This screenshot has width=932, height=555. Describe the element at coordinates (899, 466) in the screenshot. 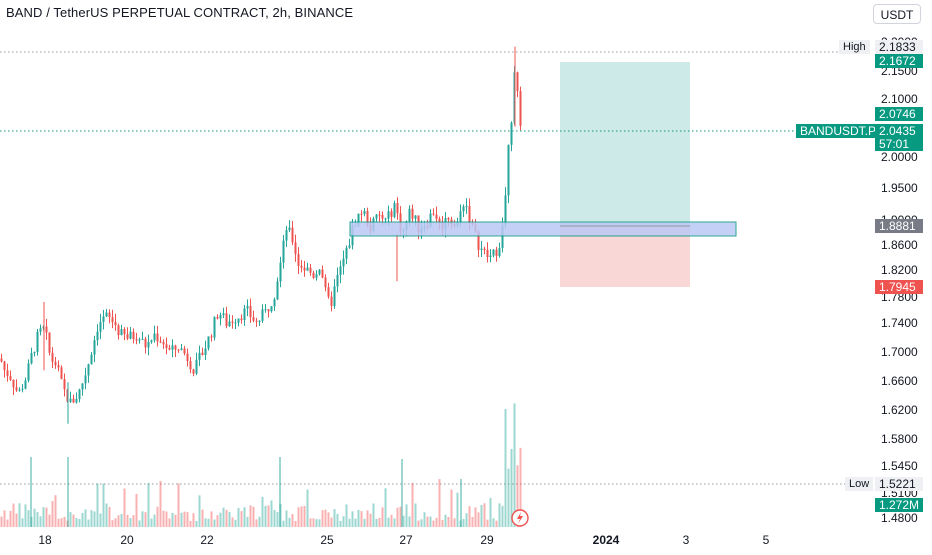

I see `price-tick-label: 1.5450` at that location.